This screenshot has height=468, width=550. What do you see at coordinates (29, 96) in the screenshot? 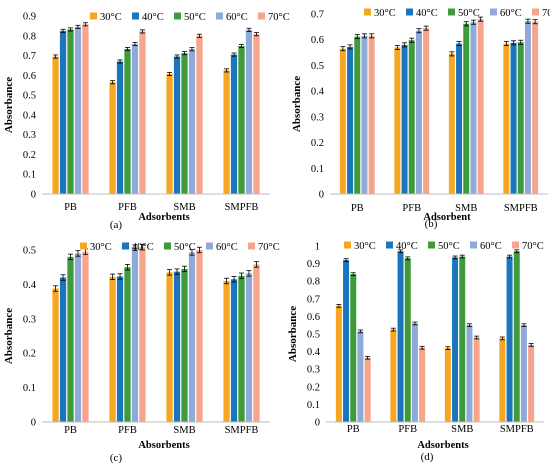
I see `y-tick-label: 0.5` at bounding box center [29, 96].